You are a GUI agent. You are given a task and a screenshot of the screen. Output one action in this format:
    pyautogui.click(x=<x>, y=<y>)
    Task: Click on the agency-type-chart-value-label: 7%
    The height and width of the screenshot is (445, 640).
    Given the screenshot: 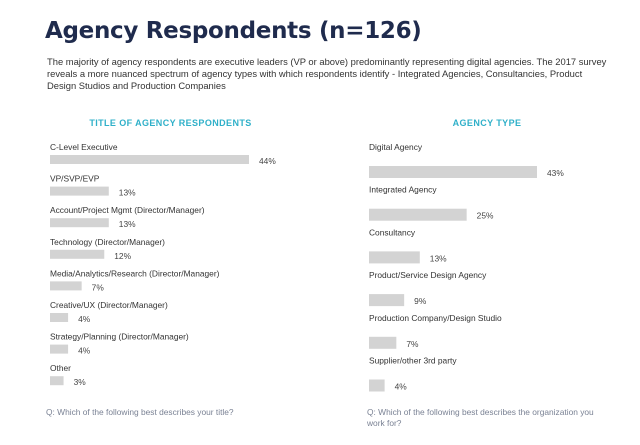 What is the action you would take?
    pyautogui.click(x=412, y=344)
    